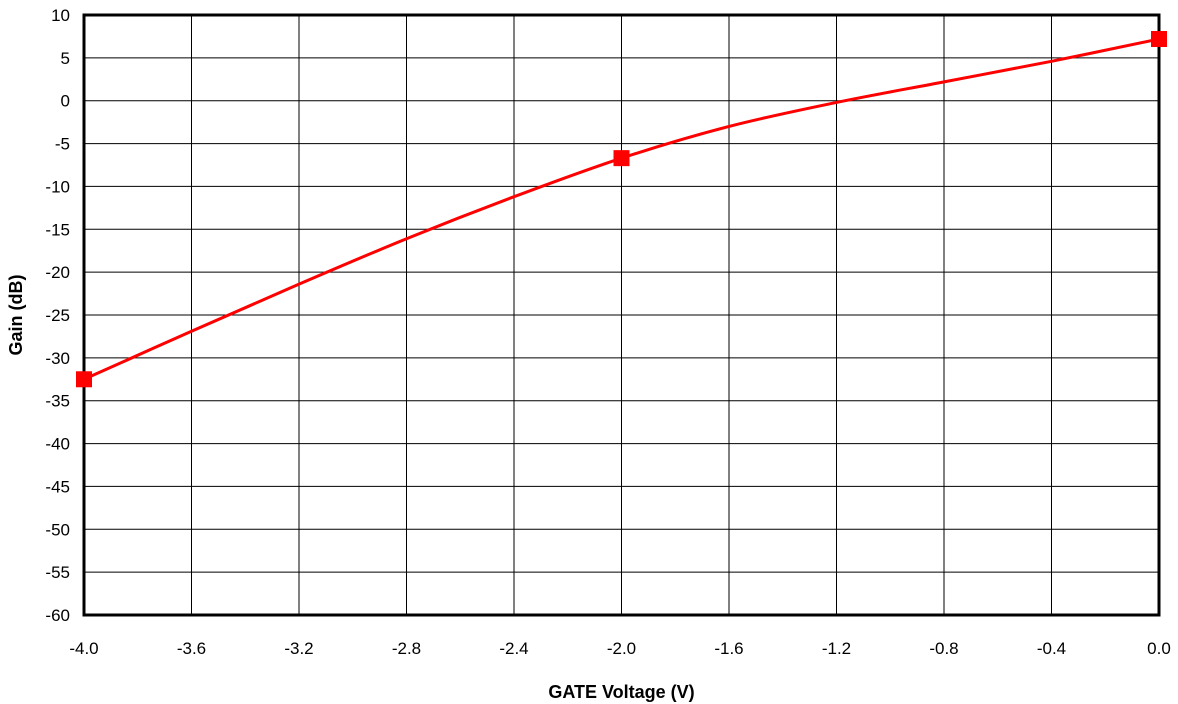 This screenshot has height=704, width=1178. I want to click on y-tick-label: -15, so click(57, 229).